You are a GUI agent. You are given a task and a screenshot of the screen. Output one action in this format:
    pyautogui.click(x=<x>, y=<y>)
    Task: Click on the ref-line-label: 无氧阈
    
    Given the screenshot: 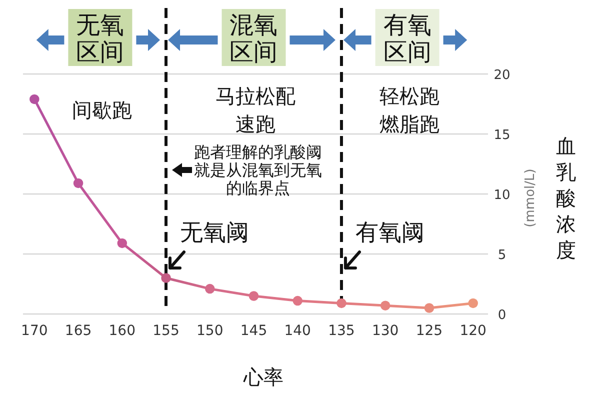 What is the action you would take?
    pyautogui.click(x=215, y=233)
    